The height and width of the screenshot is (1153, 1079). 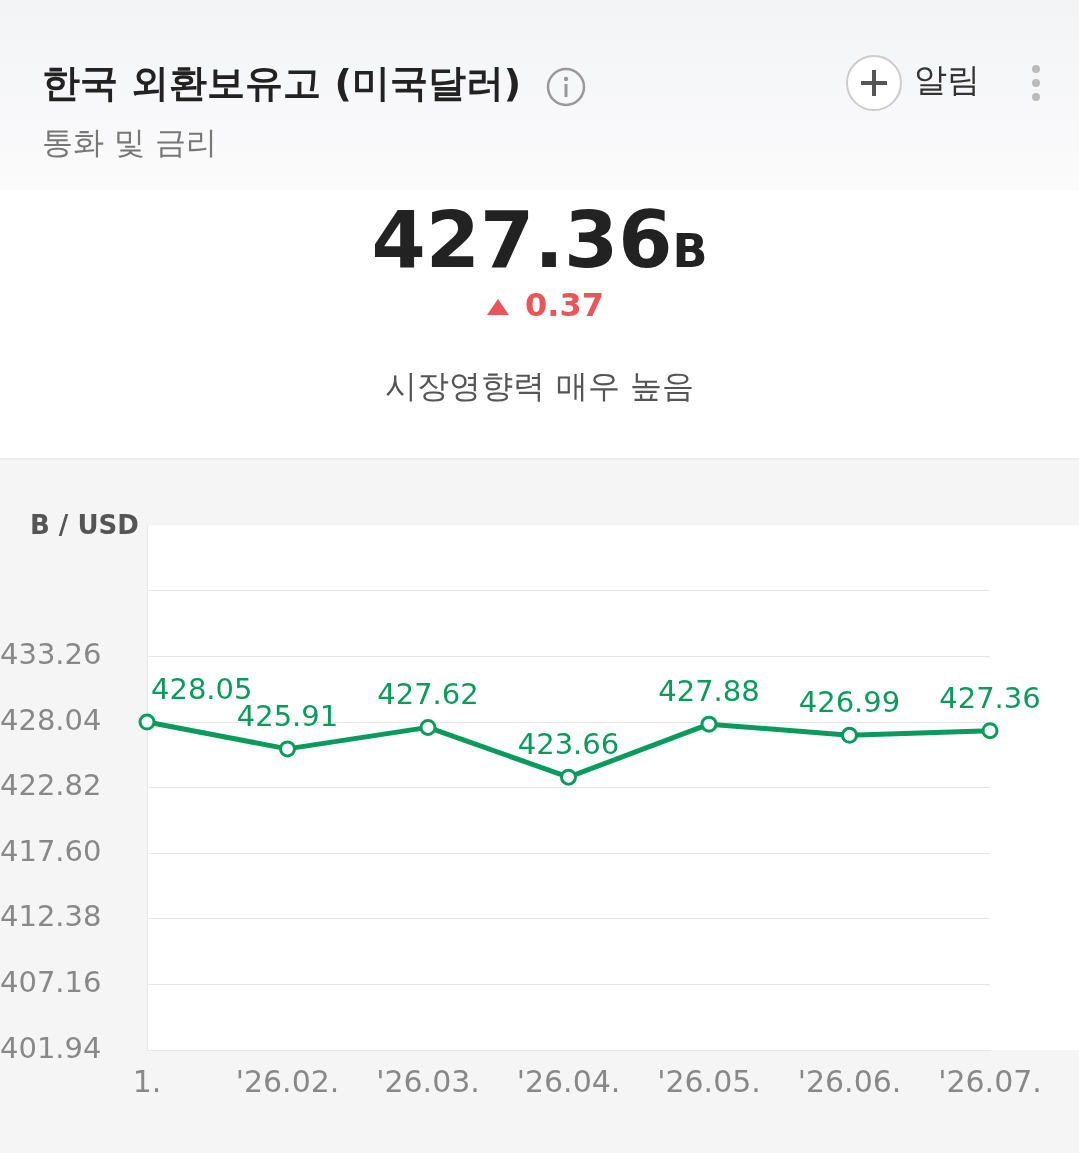 I want to click on x-tick-label: '26.03., so click(x=428, y=1081).